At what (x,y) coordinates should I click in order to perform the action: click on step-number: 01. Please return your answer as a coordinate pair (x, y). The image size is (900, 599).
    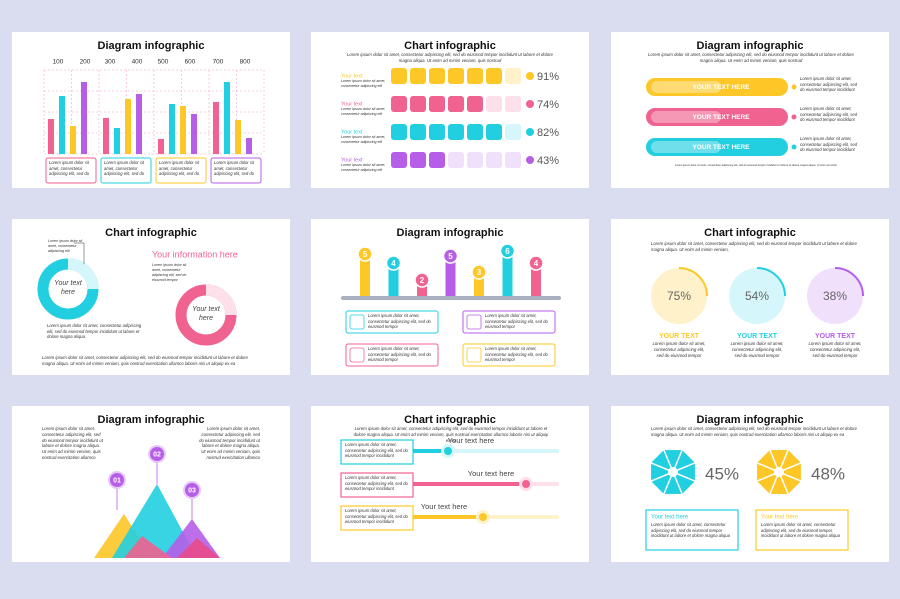
    Looking at the image, I should click on (117, 480).